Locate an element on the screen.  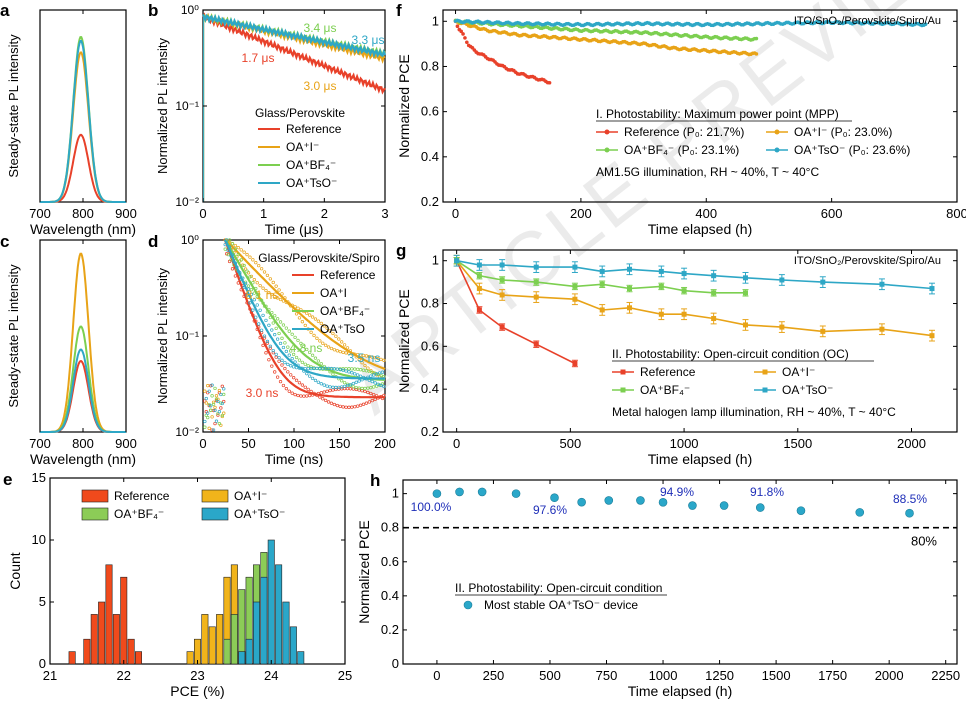
y-tick-label: 0.4 is located at coordinates (430, 388).